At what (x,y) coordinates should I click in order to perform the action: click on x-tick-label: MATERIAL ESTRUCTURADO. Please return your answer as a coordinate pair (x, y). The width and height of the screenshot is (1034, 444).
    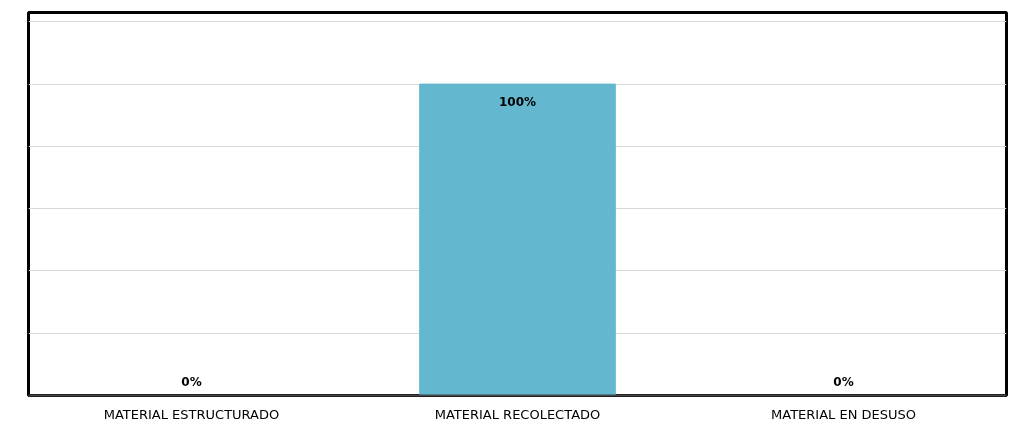
    Looking at the image, I should click on (191, 414).